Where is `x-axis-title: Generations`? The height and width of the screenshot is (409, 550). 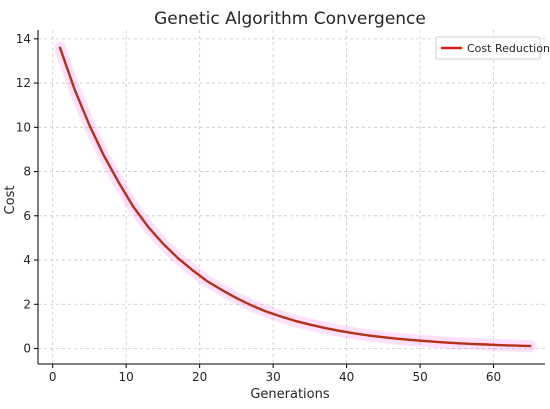 x-axis-title: Generations is located at coordinates (290, 394).